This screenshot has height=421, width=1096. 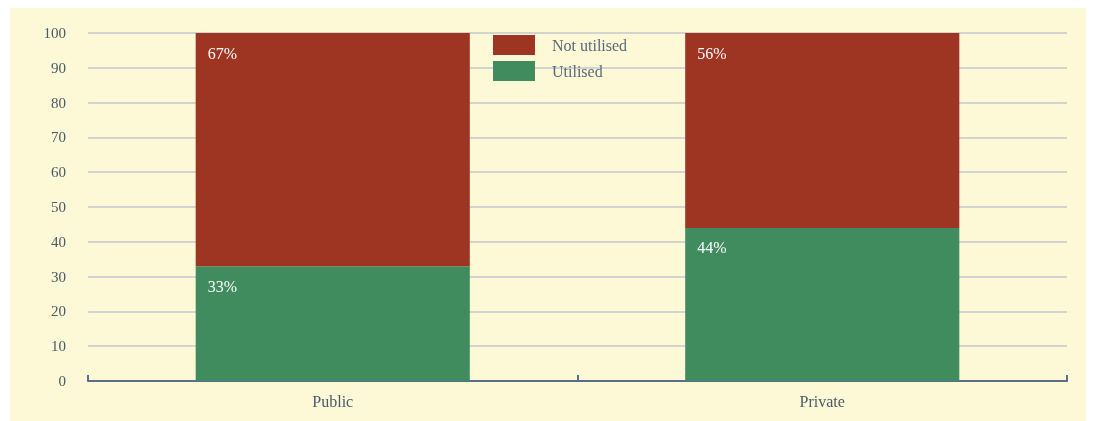 I want to click on y-tick-label: 100, so click(x=54, y=33).